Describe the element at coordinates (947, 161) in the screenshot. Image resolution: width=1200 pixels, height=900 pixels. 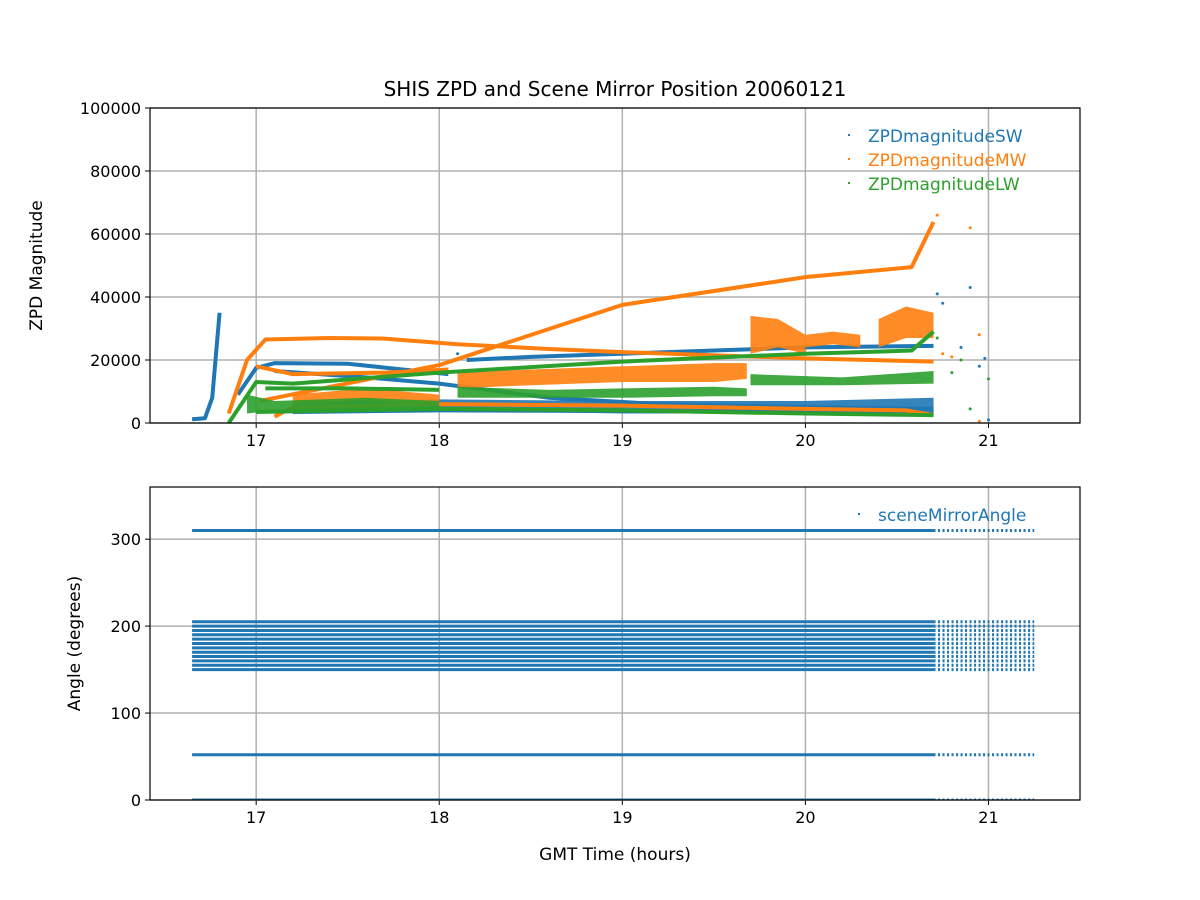
I see `legend-label: ZPDmagnitudeMW` at that location.